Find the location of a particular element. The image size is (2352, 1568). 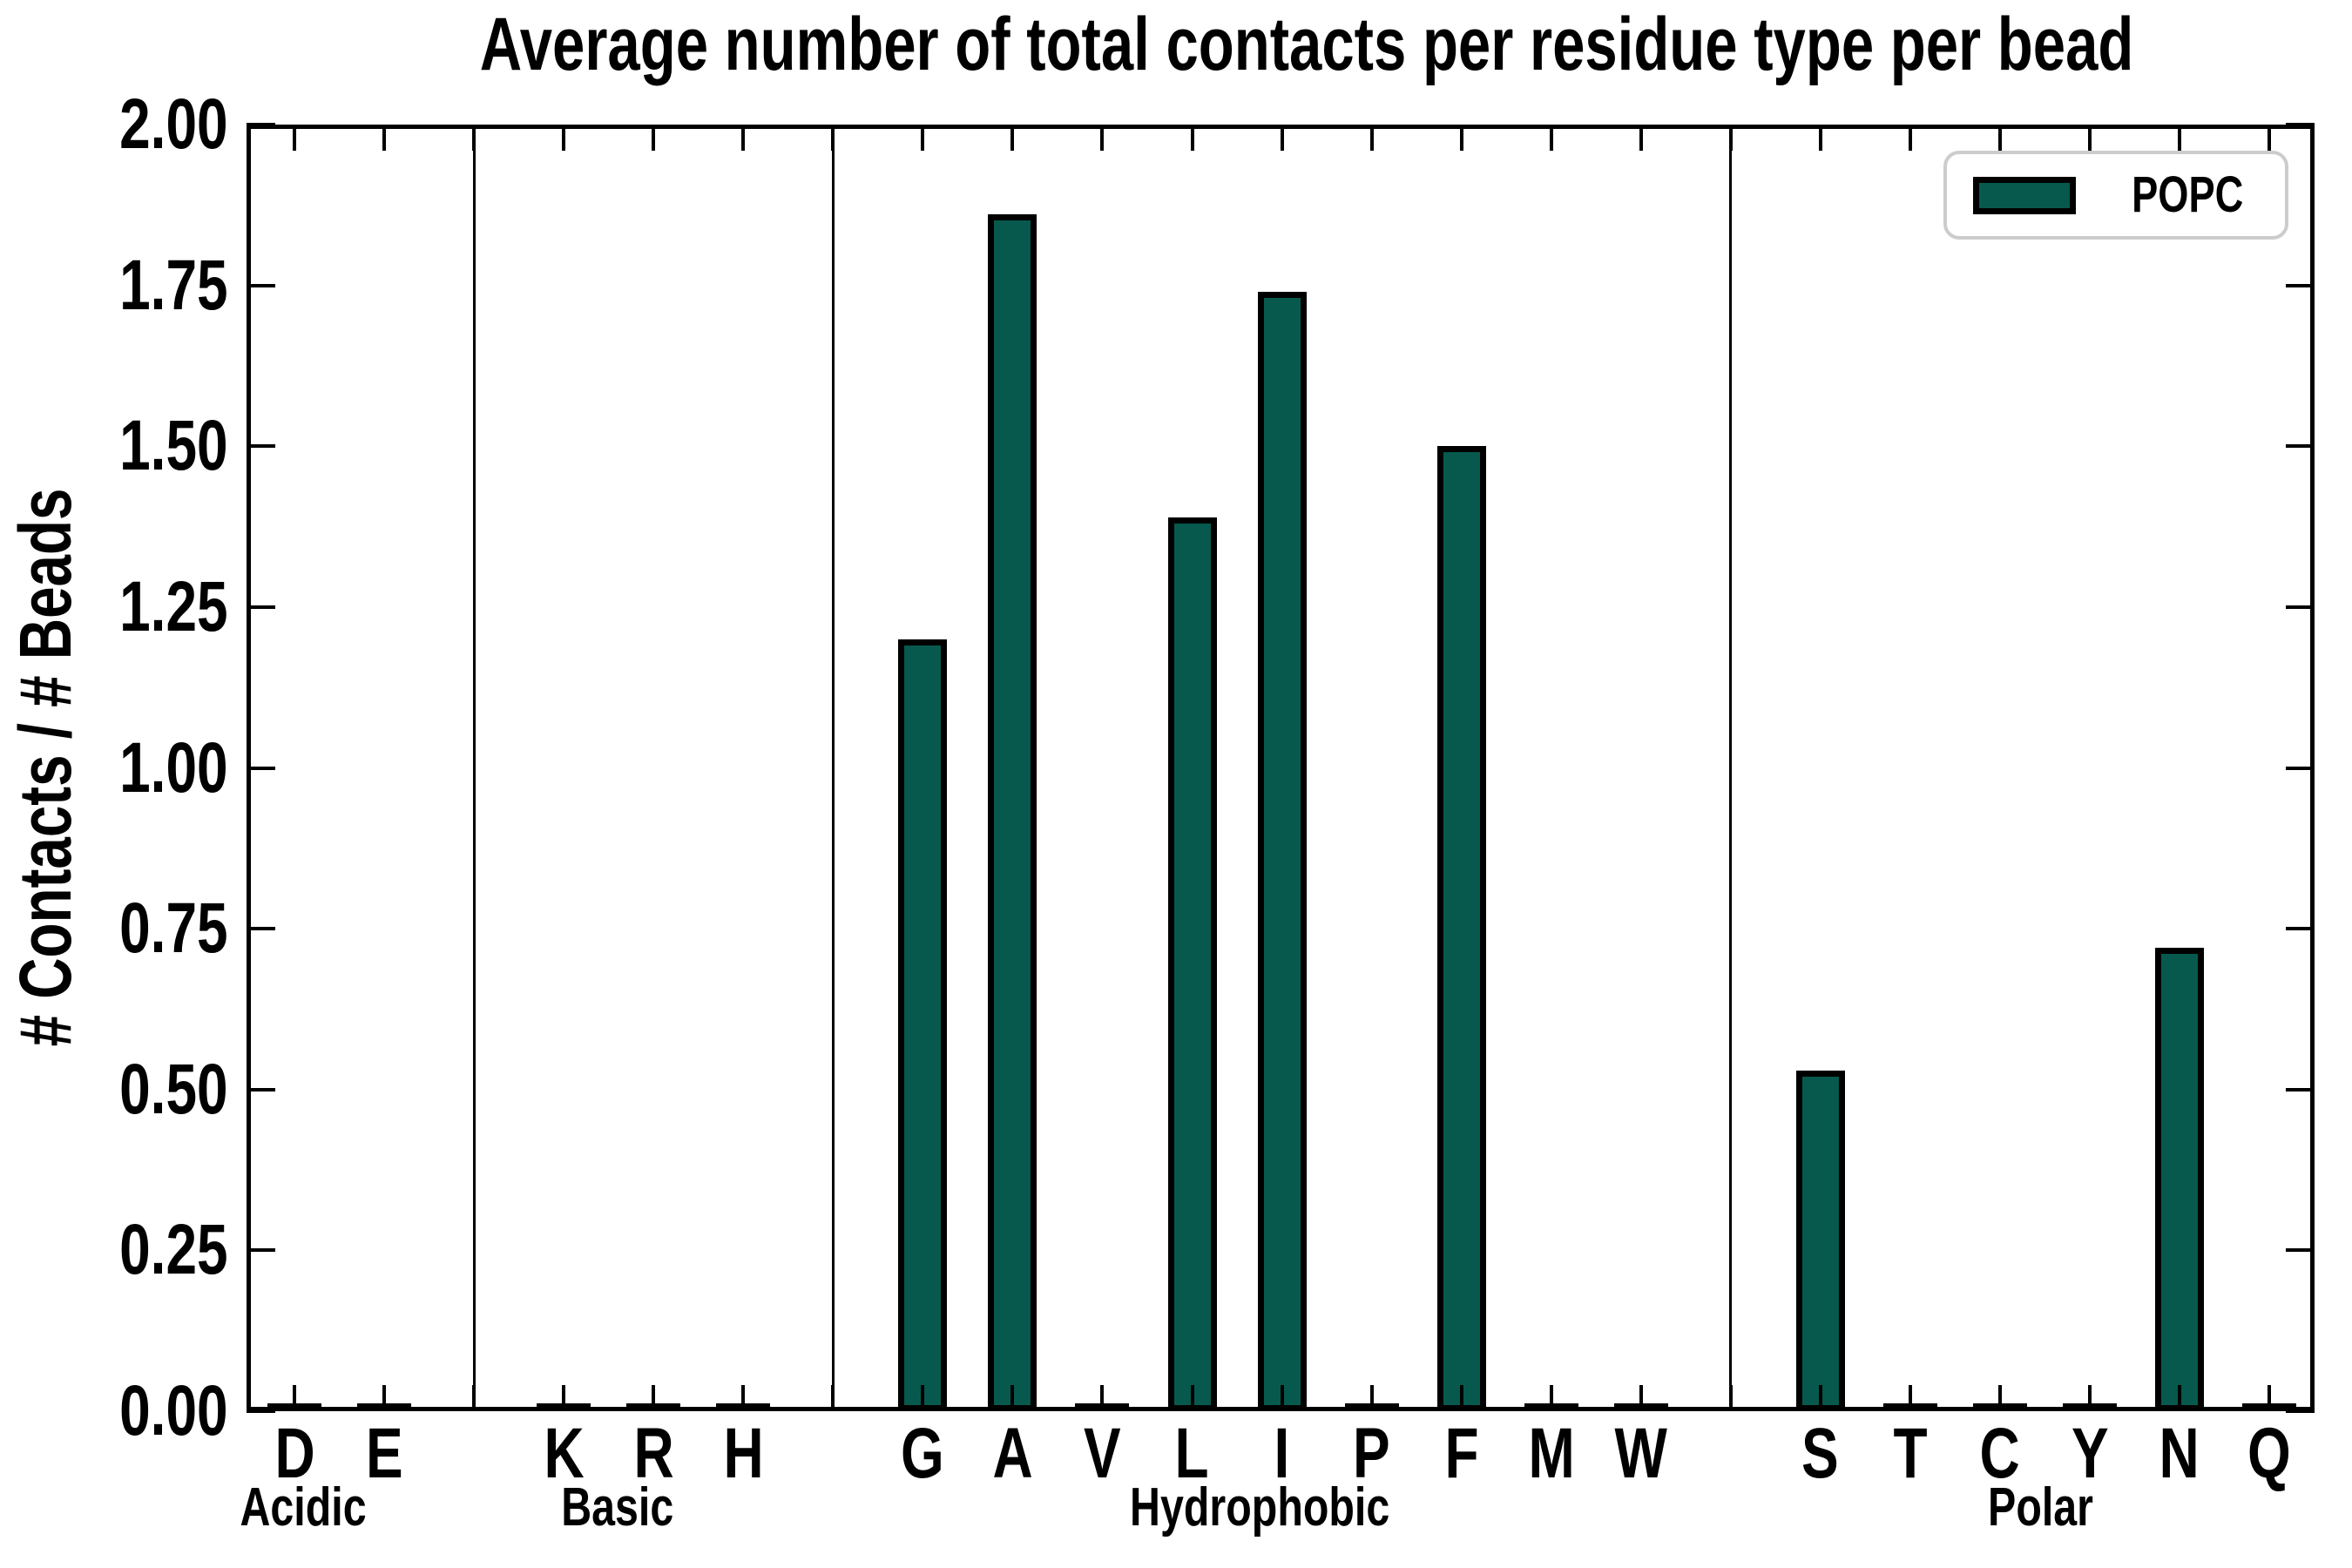

x-tick-label-text: W is located at coordinates (1640, 1453).